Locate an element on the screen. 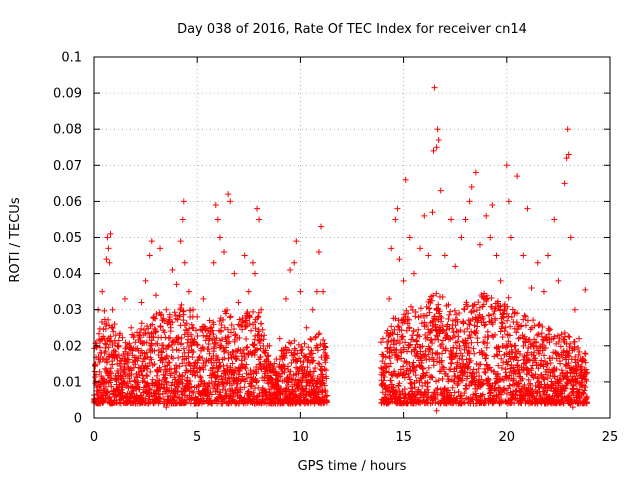 This screenshot has width=640, height=480. y-tick-label: 0.09 is located at coordinates (67, 94).